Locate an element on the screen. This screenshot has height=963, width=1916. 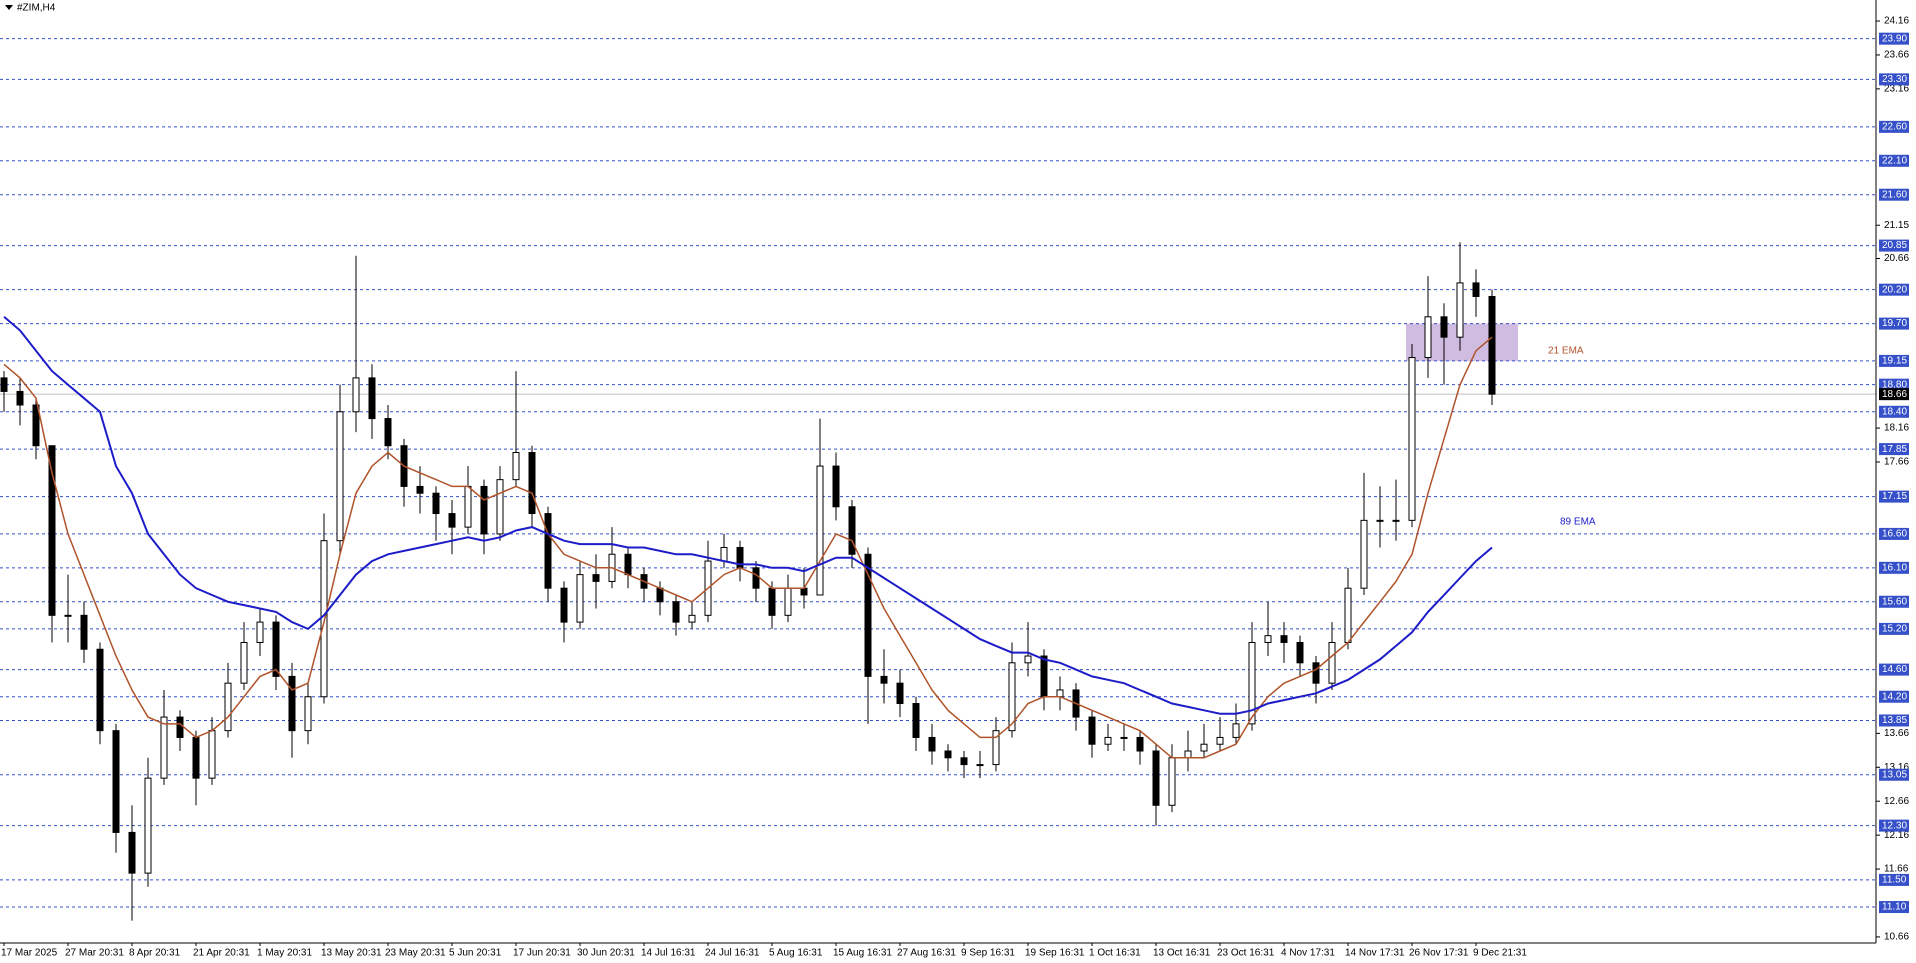
level-label: 15.20 is located at coordinates (1894, 629).